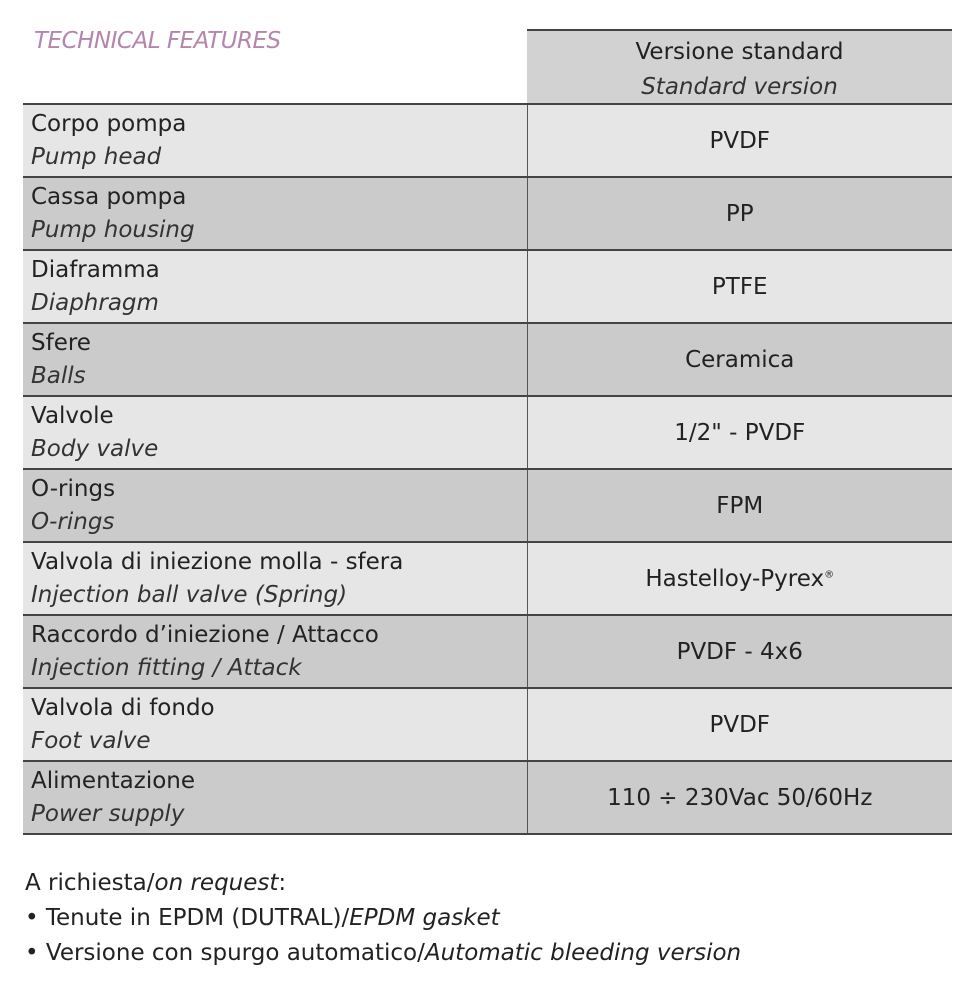  I want to click on feature-label-en: Injection ball valve (Spring), so click(189, 594).